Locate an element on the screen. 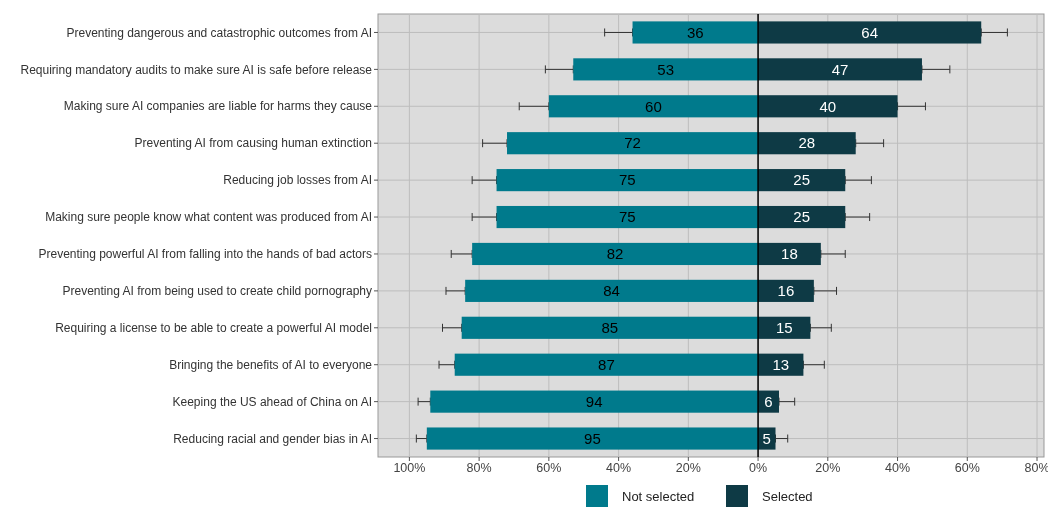 This screenshot has height=507, width=1048. y-tick-label: Making sure people know what content was produced from AI is located at coordinates (208, 217).